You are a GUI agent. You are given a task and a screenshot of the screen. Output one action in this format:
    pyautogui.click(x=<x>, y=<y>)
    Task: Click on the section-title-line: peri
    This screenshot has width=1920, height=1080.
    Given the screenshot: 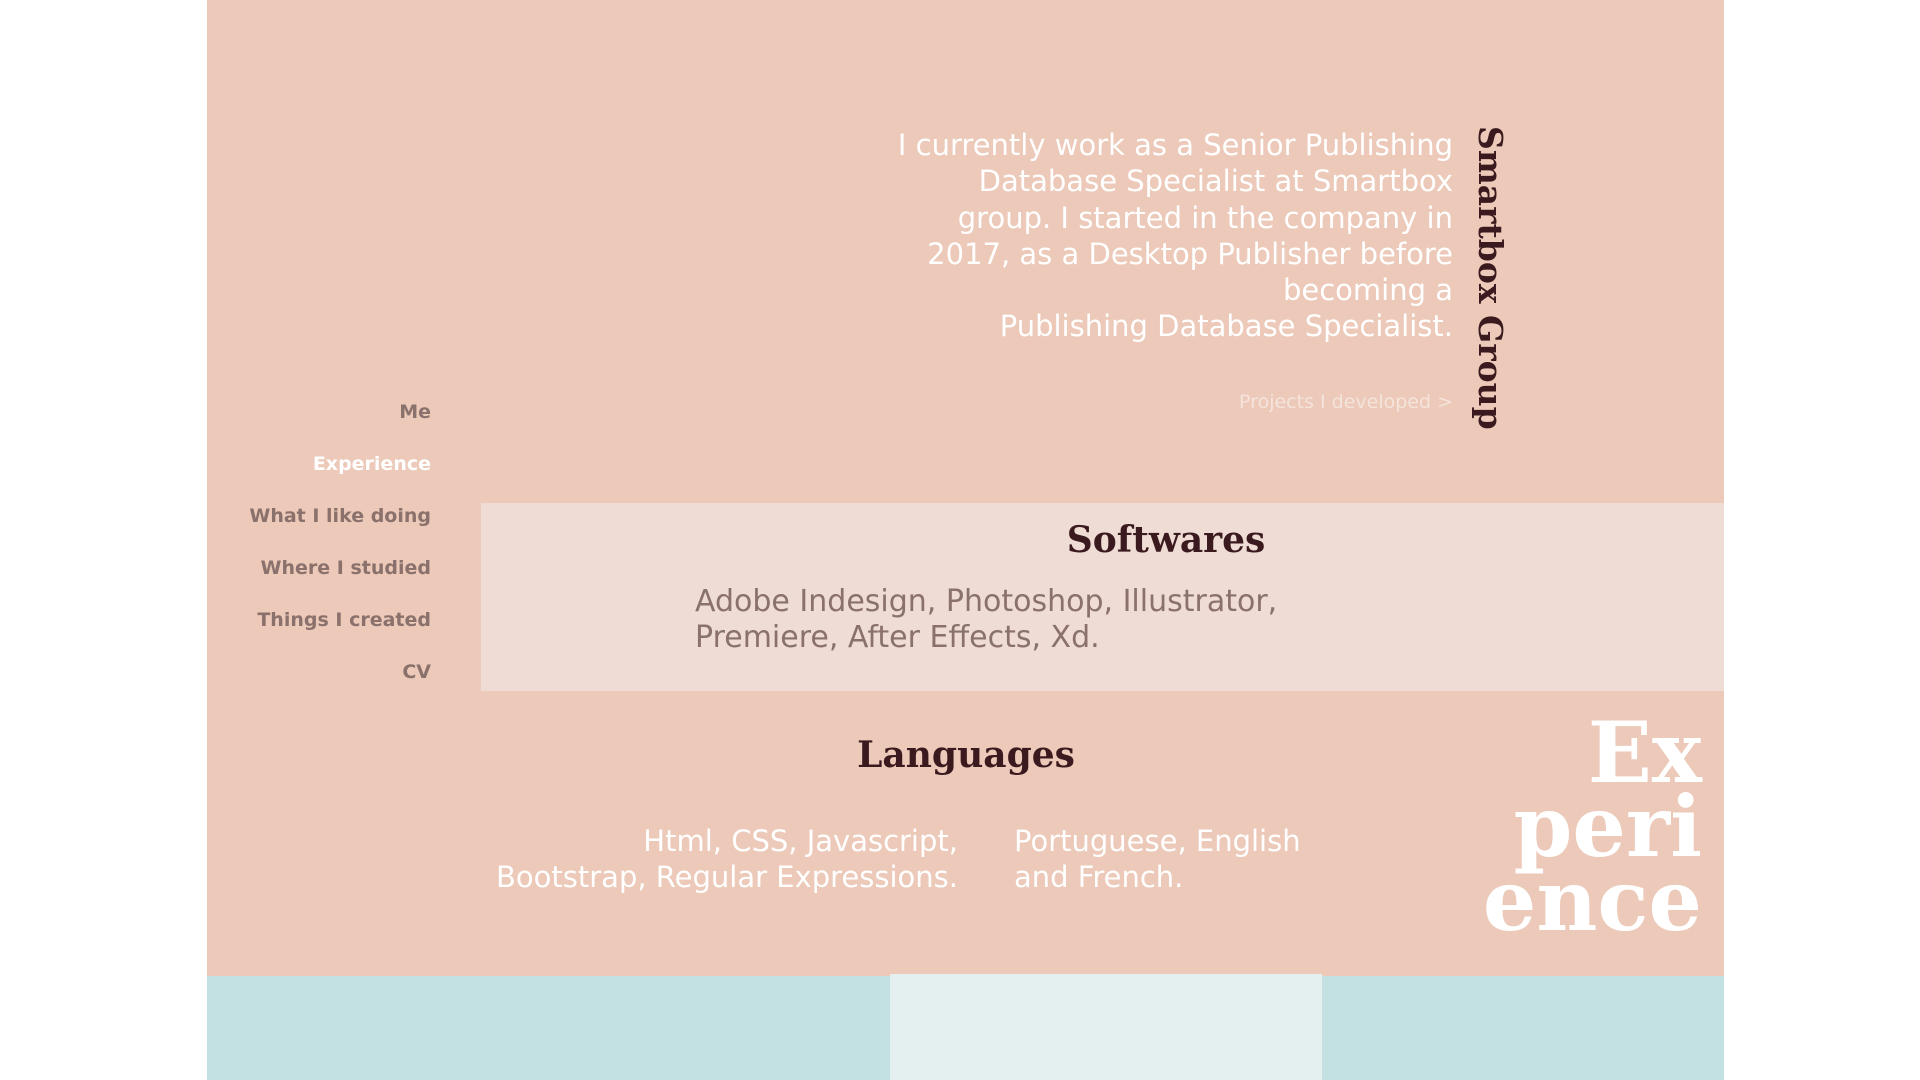 What is the action you would take?
    pyautogui.click(x=1607, y=826)
    